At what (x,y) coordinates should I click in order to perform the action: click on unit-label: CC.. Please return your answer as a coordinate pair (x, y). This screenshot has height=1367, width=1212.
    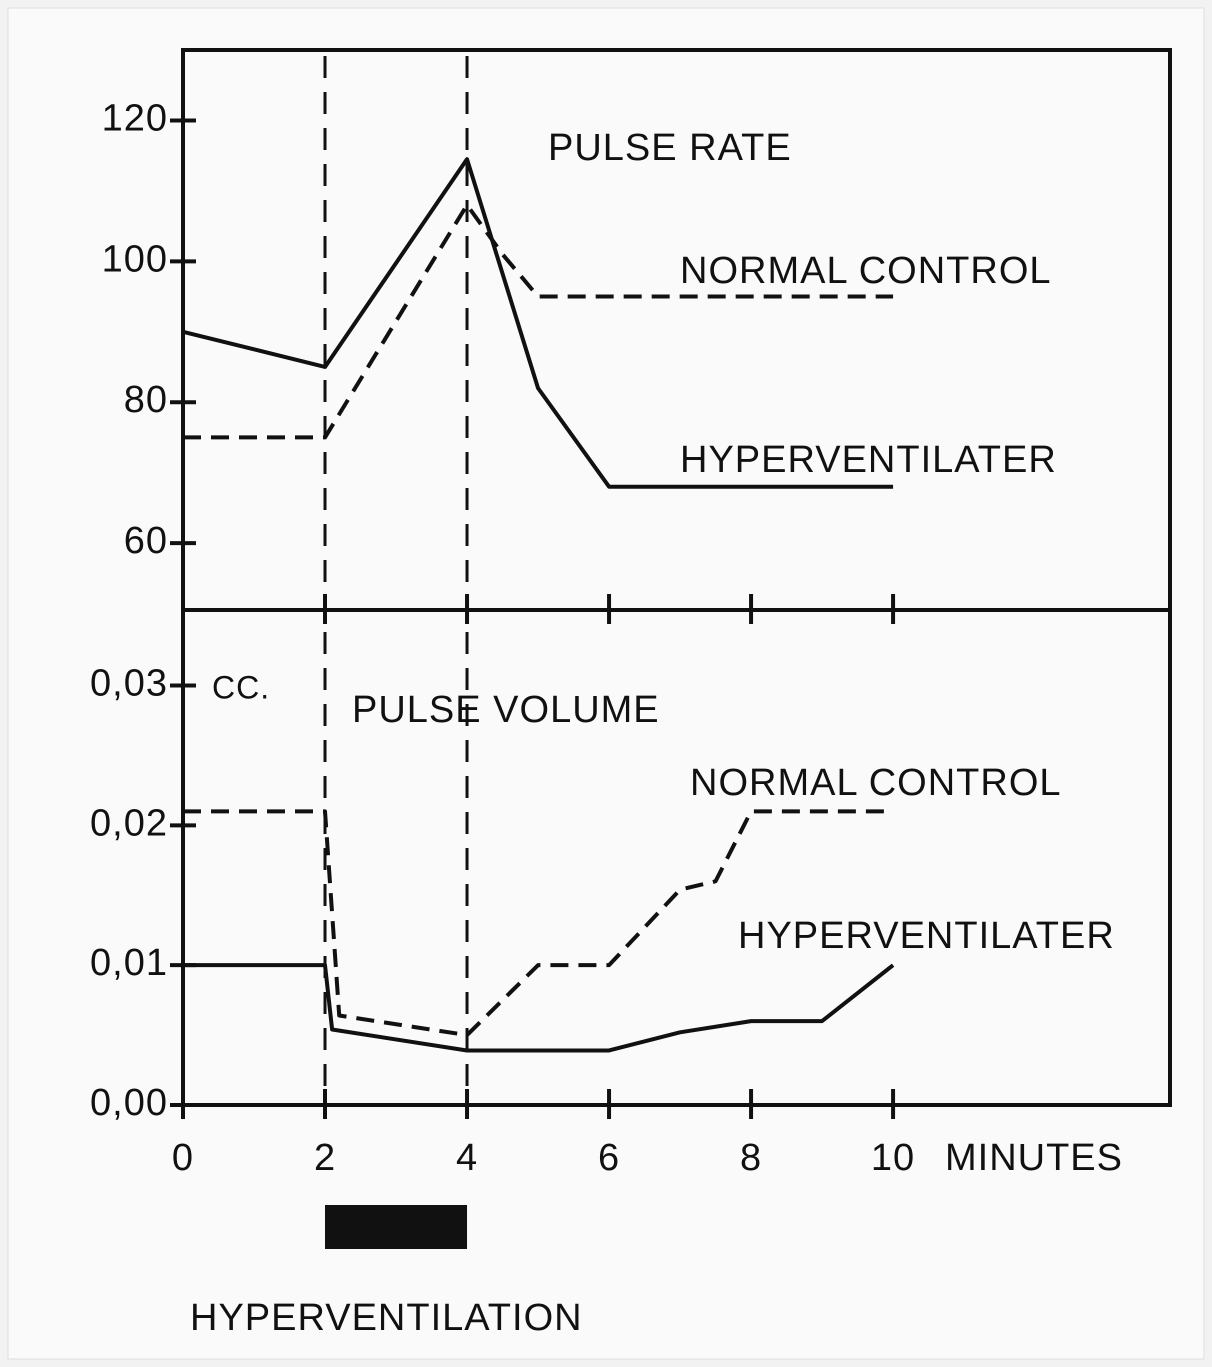
    Looking at the image, I should click on (241, 687).